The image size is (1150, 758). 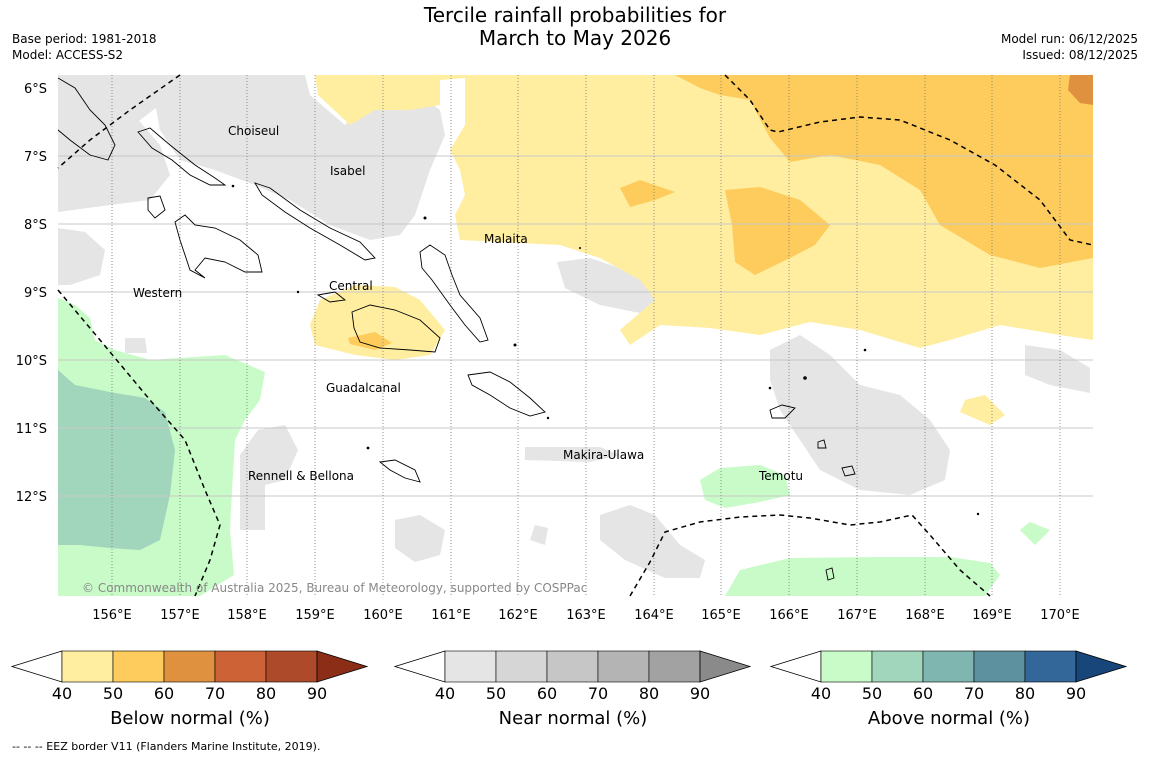 What do you see at coordinates (180, 615) in the screenshot?
I see `lon-label: 157°E` at bounding box center [180, 615].